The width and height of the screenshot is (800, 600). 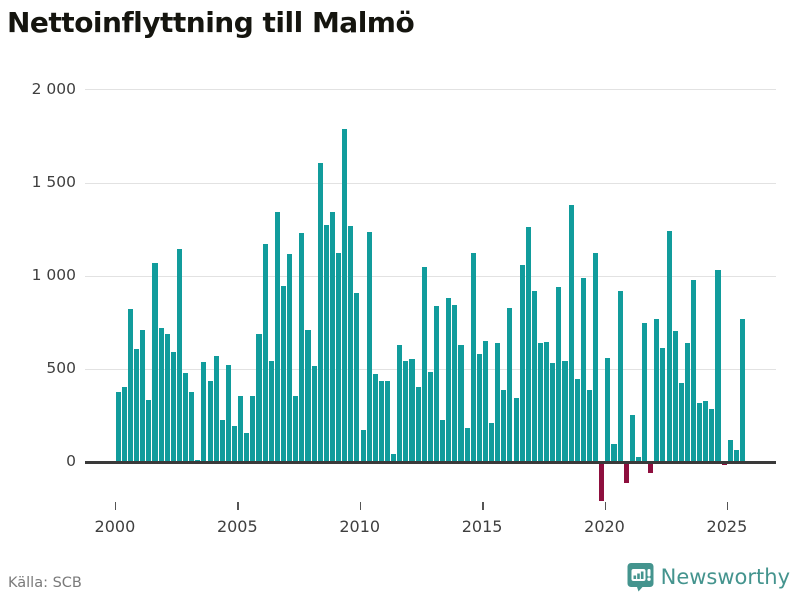 What do you see at coordinates (706, 431) in the screenshot?
I see `bar-2024-Q1` at bounding box center [706, 431].